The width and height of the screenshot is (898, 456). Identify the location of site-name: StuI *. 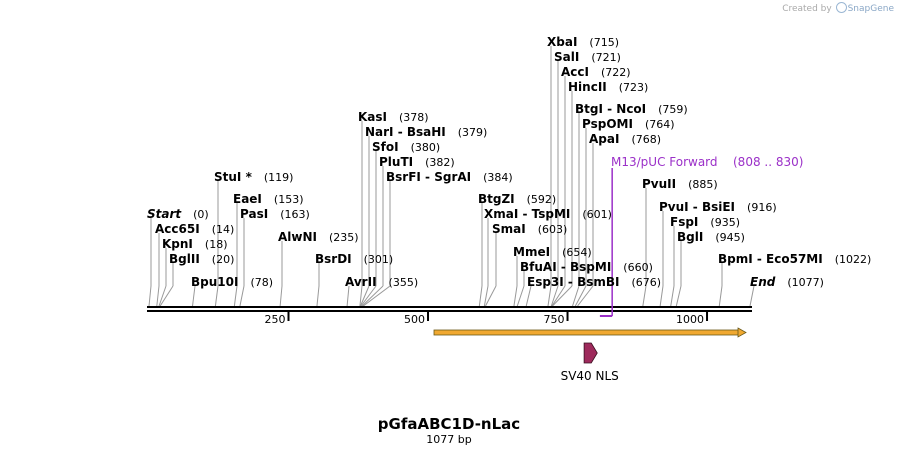
(233, 177).